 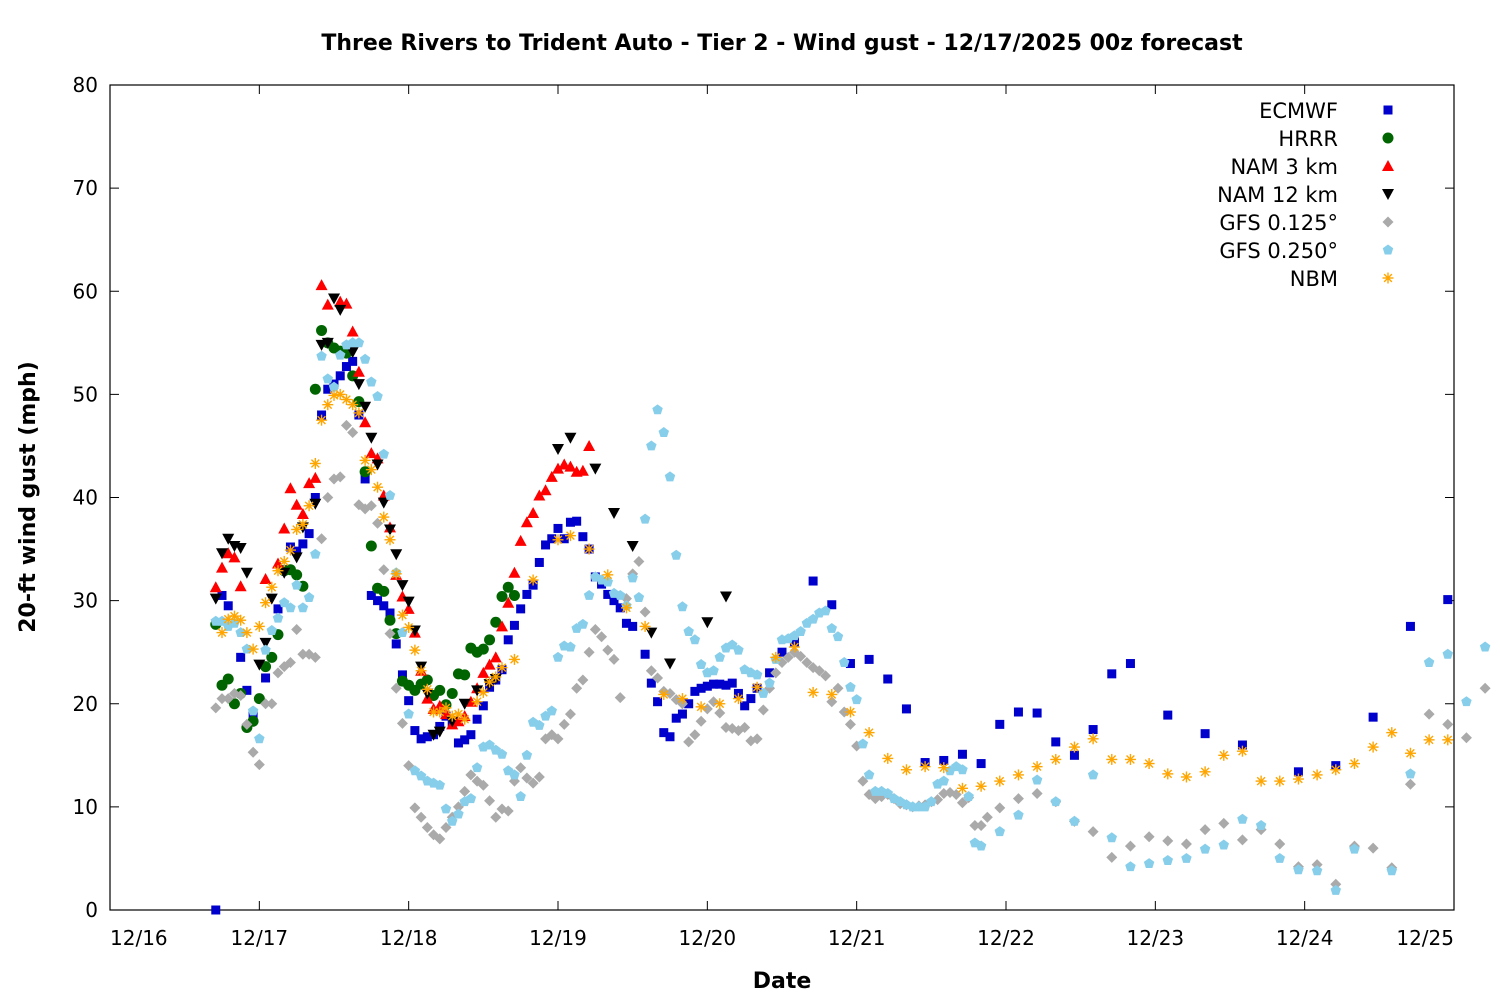 I want to click on legend-label: ECMWF, so click(x=1298, y=111).